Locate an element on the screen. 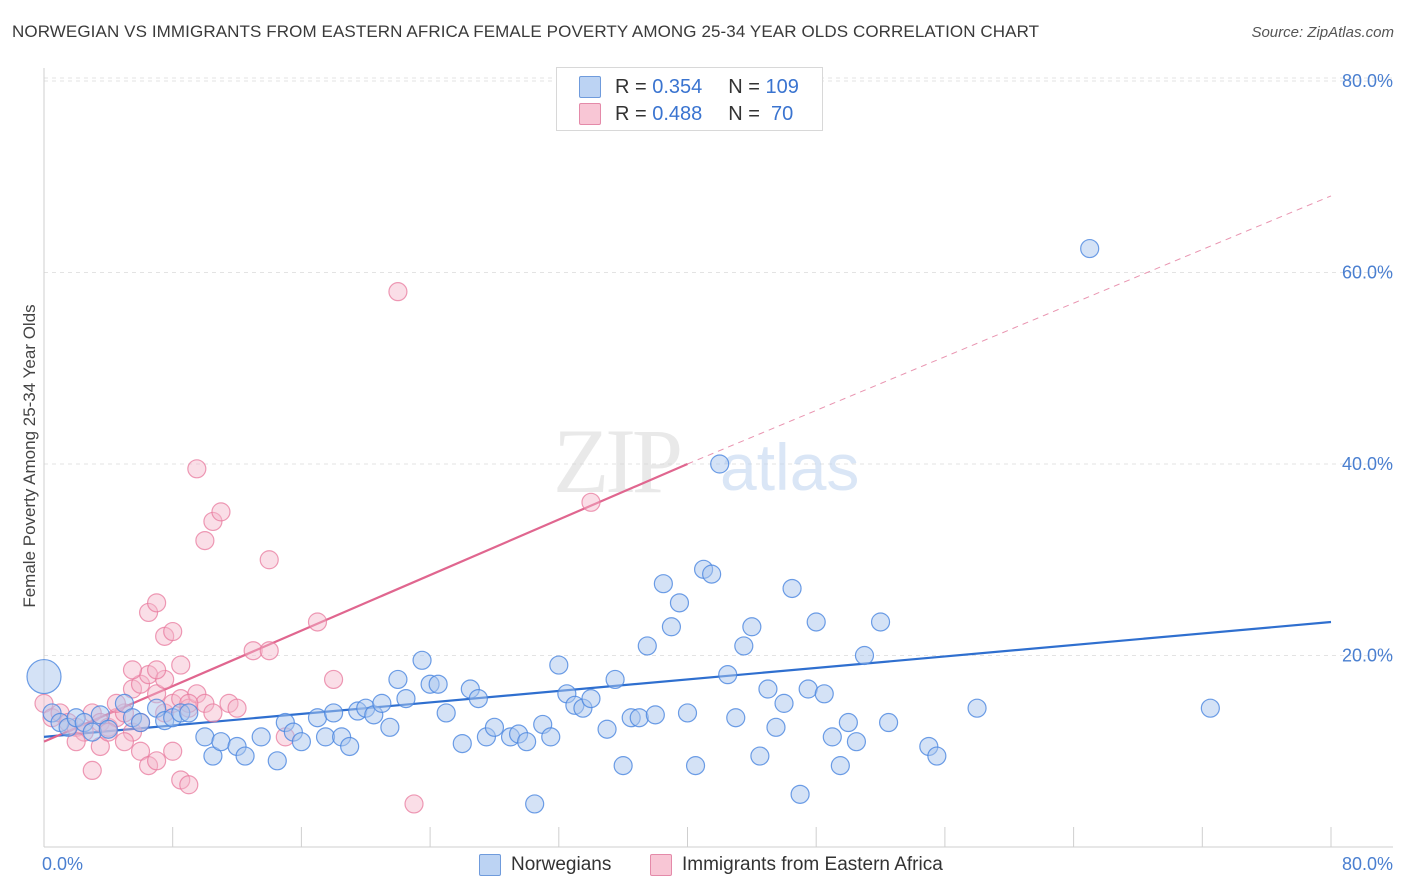 The height and width of the screenshot is (892, 1406). y-tick-label: 80.0% is located at coordinates (1367, 81).